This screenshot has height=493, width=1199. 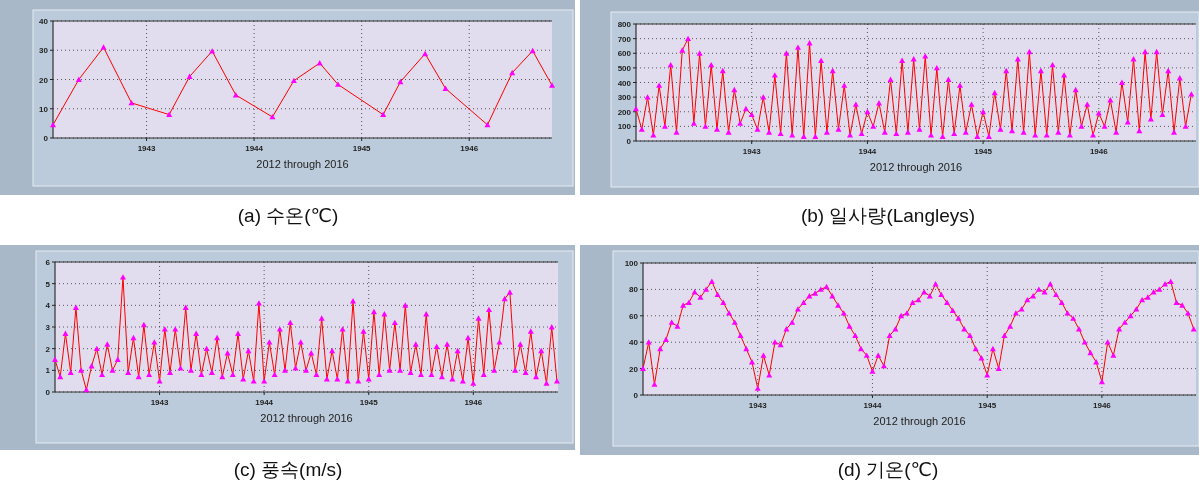 What do you see at coordinates (44, 51) in the screenshot?
I see `y-tick-label: 30` at bounding box center [44, 51].